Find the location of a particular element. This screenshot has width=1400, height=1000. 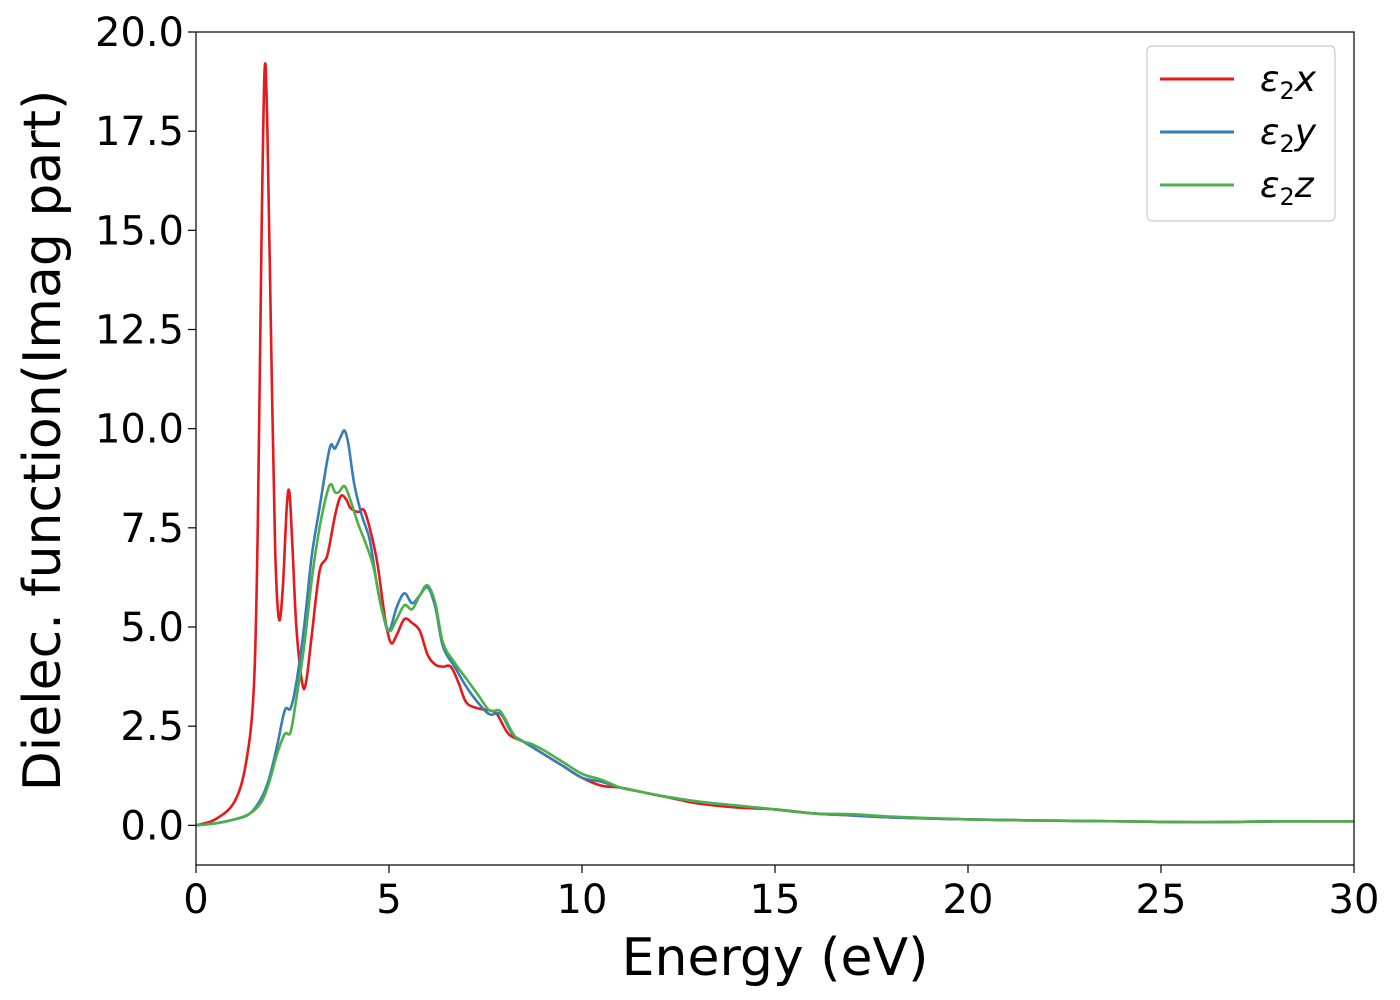

x-tick-label: 25 is located at coordinates (1161, 900).